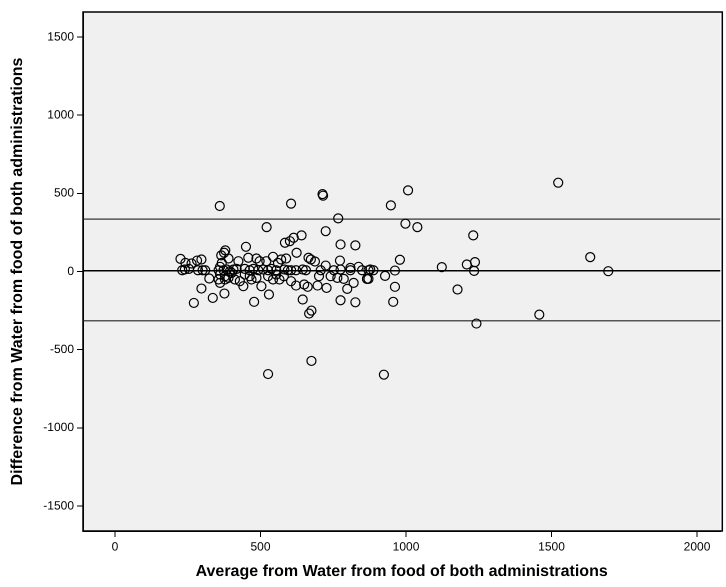 The image size is (726, 587). What do you see at coordinates (58, 427) in the screenshot?
I see `y-tick-label: -1000` at bounding box center [58, 427].